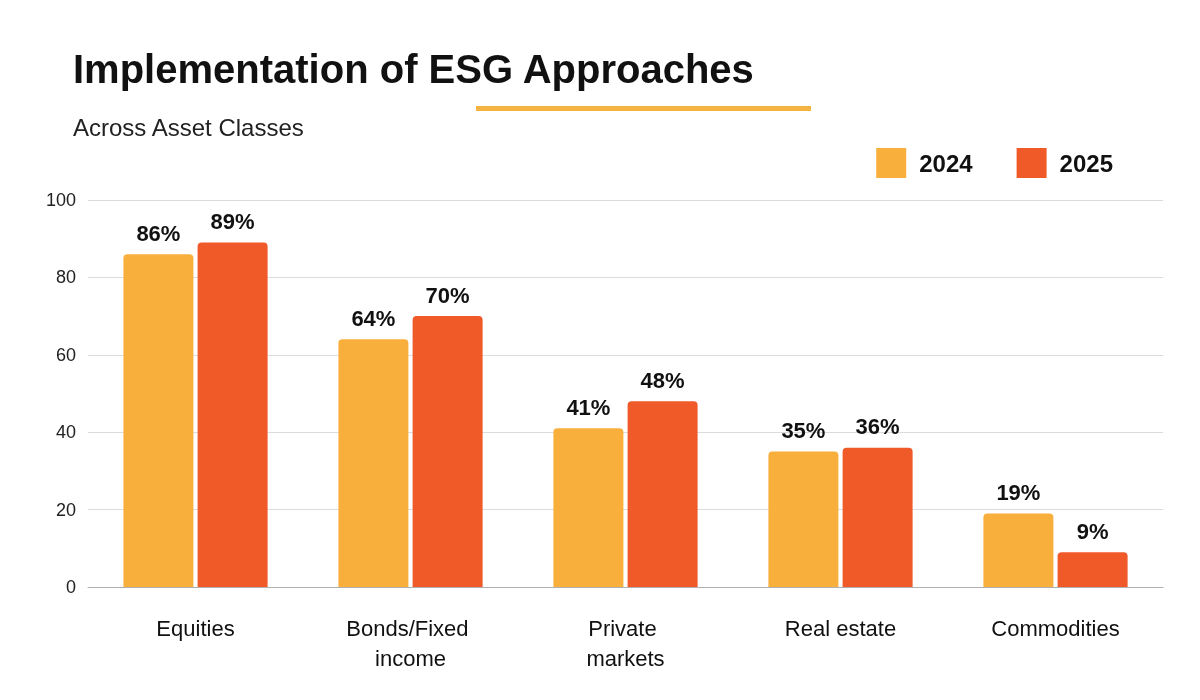  I want to click on data-label: 41%, so click(588, 407).